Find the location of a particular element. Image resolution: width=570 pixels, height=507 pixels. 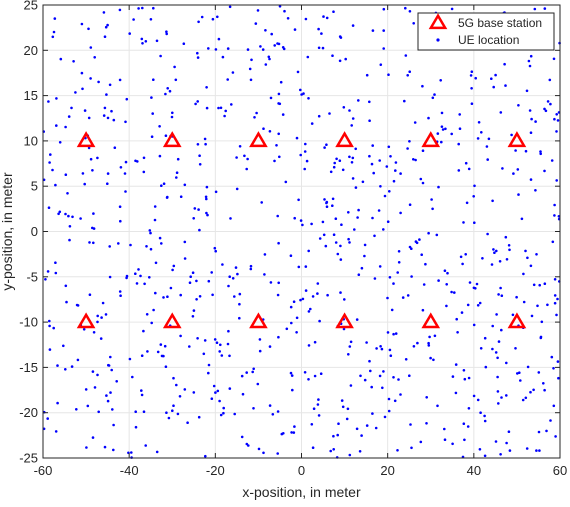

x-axis-title: x-position, in meter is located at coordinates (301, 492).